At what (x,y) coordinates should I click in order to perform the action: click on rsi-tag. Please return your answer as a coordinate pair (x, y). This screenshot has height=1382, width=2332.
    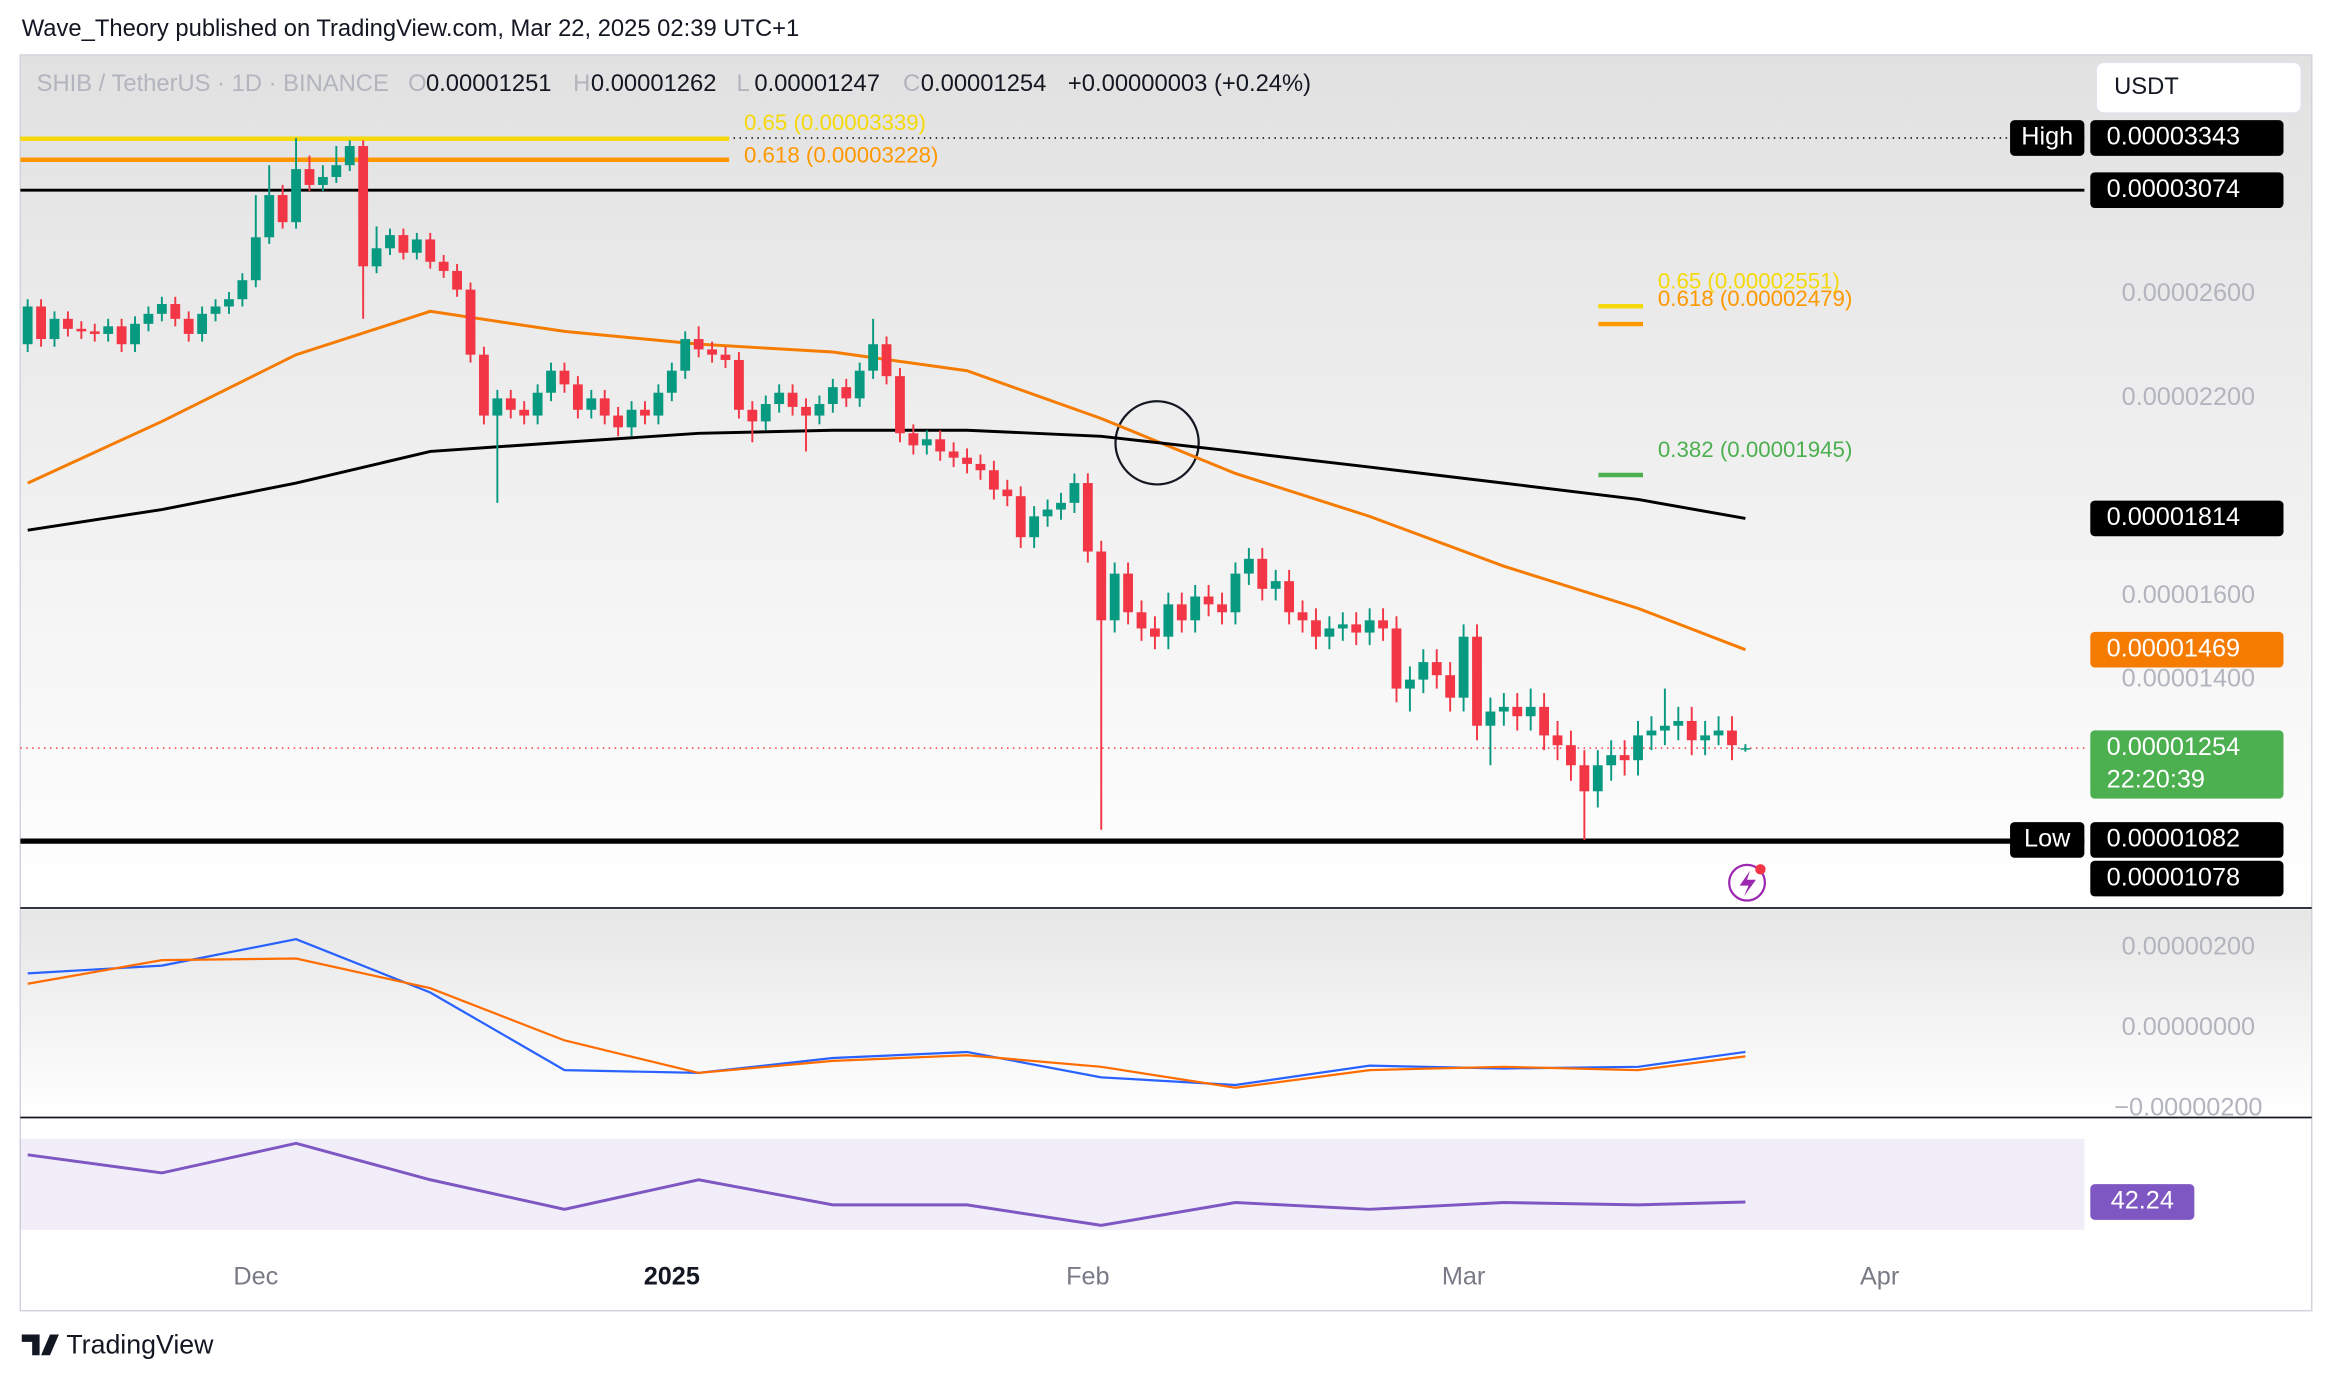
    Looking at the image, I should click on (2142, 1202).